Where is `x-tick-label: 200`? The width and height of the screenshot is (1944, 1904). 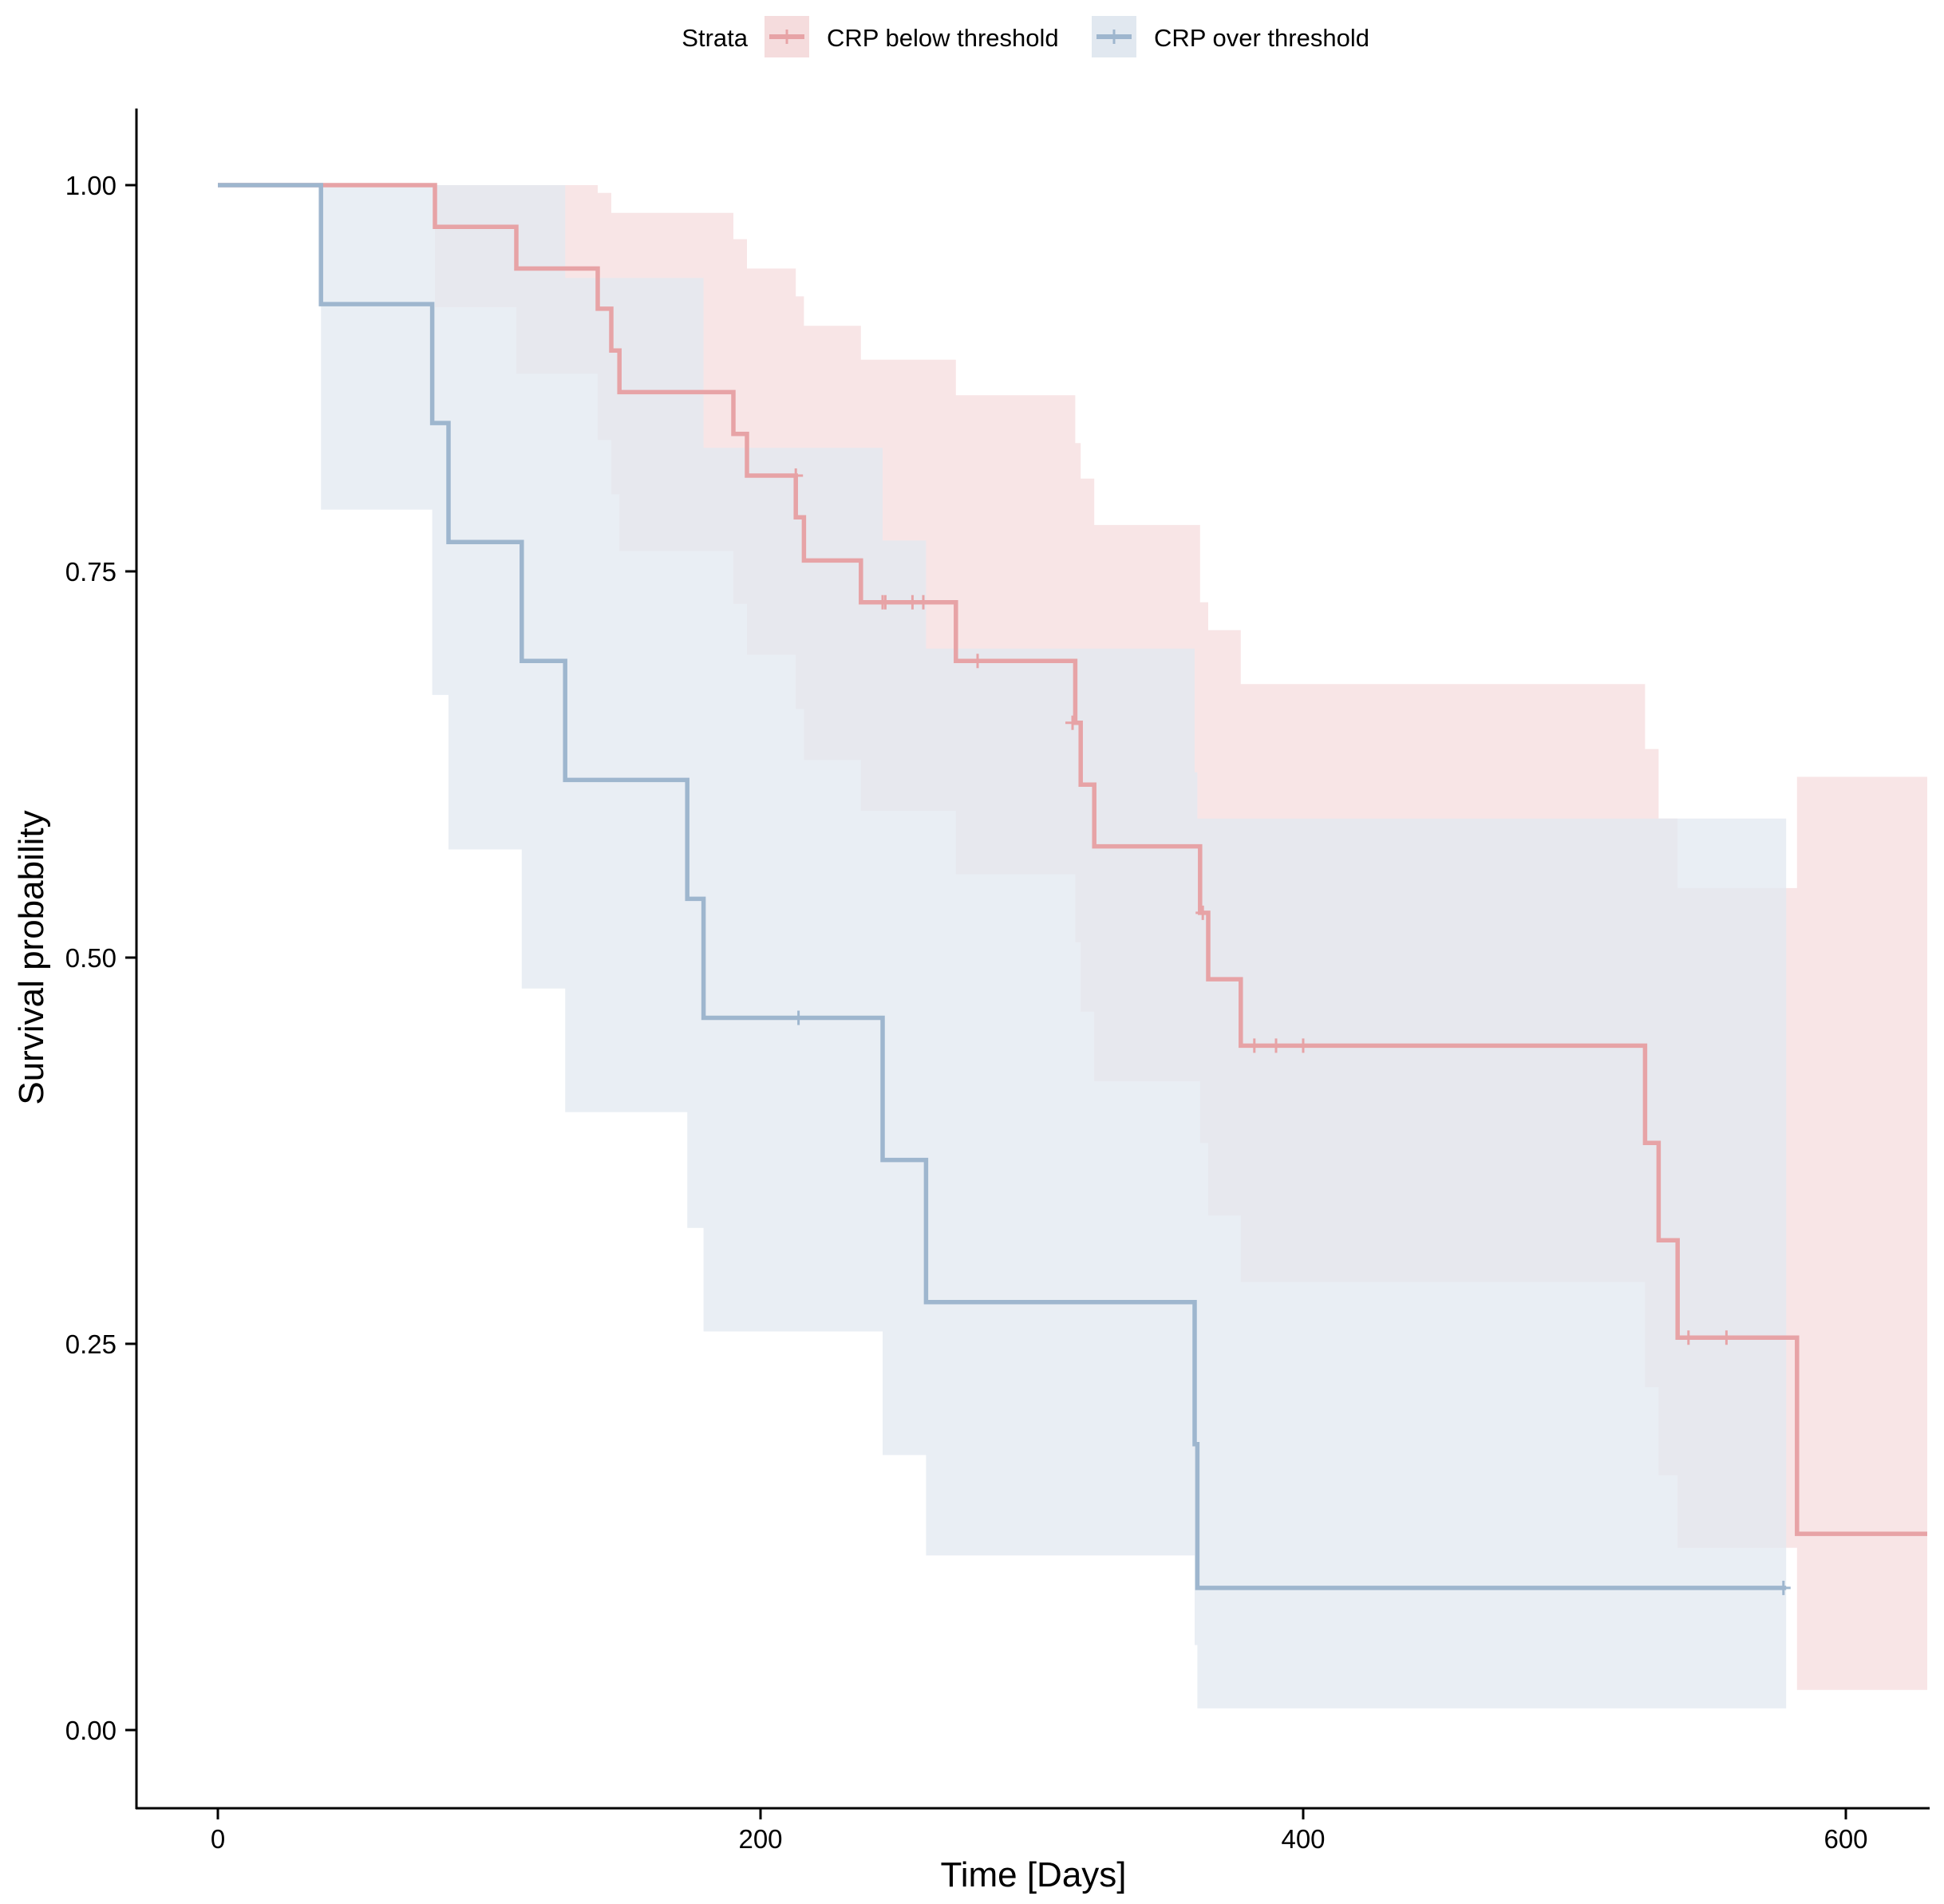 x-tick-label: 200 is located at coordinates (760, 1839).